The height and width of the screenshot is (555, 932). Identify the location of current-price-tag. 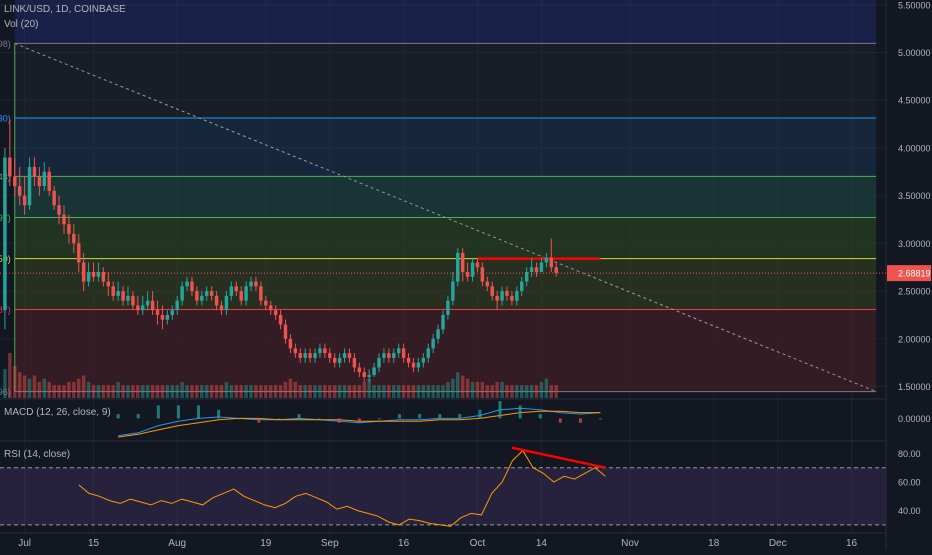
(909, 273).